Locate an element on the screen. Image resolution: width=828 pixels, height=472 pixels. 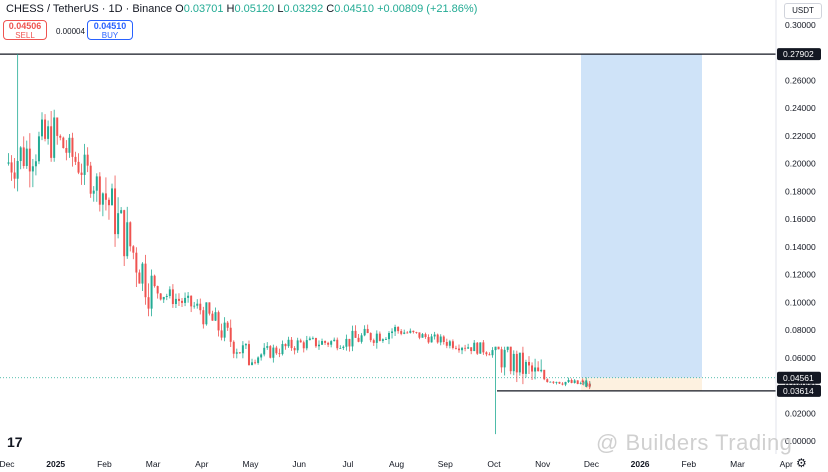
currency-selector: USDT is located at coordinates (803, 11).